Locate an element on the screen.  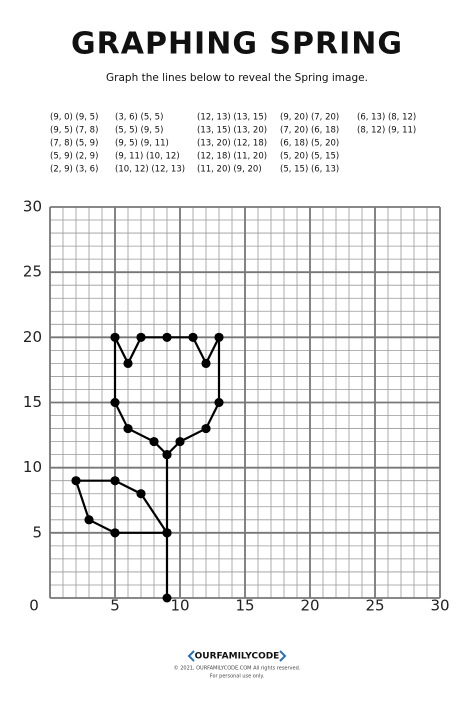
segment-label: (9, 5) (9, 11) is located at coordinates (142, 144).